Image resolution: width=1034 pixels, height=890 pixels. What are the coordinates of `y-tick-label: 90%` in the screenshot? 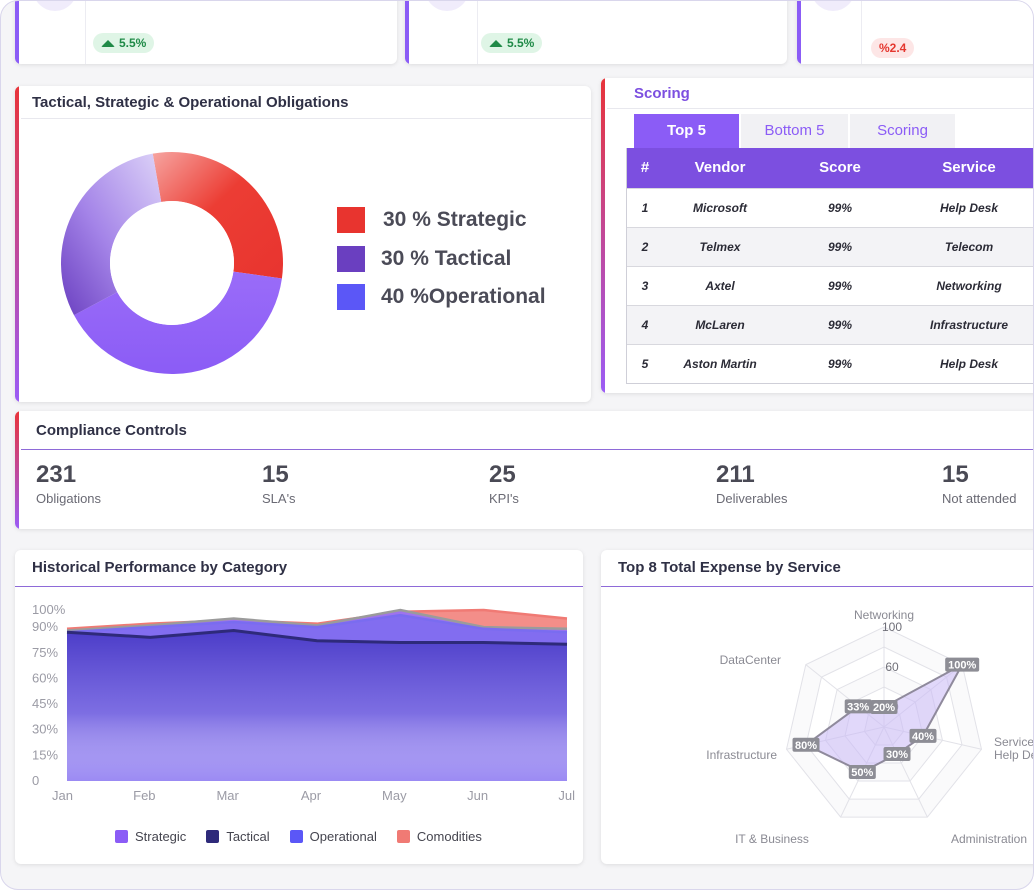 It's located at (45, 626).